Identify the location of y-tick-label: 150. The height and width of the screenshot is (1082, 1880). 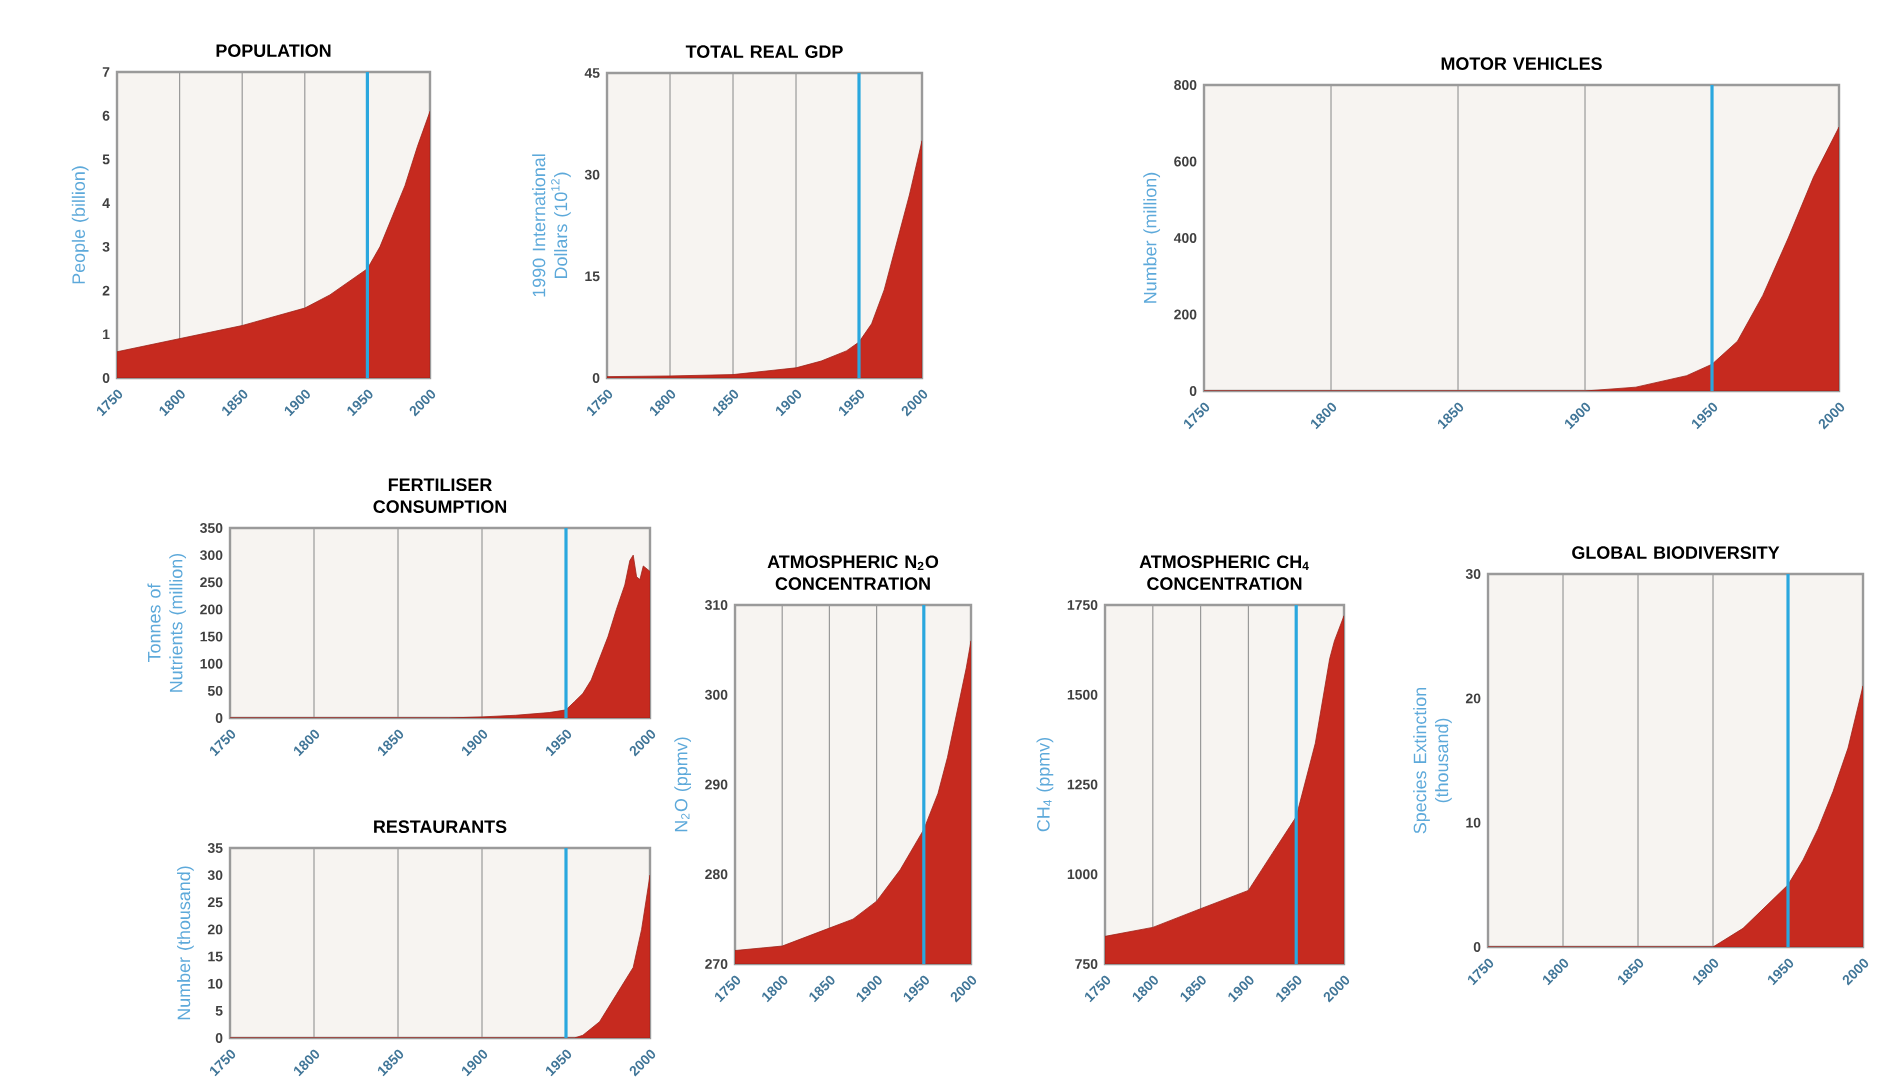
(211, 636).